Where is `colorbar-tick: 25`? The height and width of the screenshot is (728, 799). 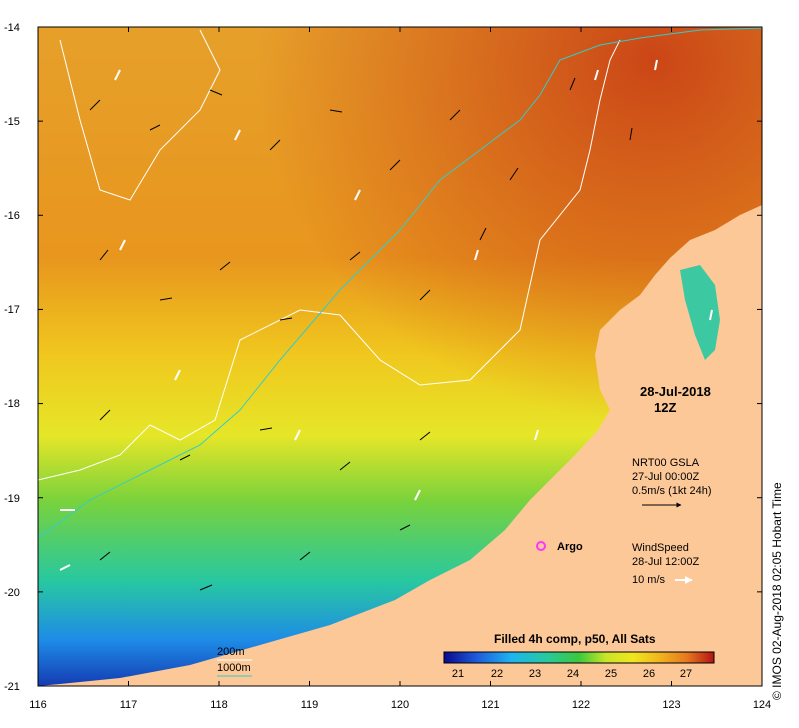 colorbar-tick: 25 is located at coordinates (611, 674).